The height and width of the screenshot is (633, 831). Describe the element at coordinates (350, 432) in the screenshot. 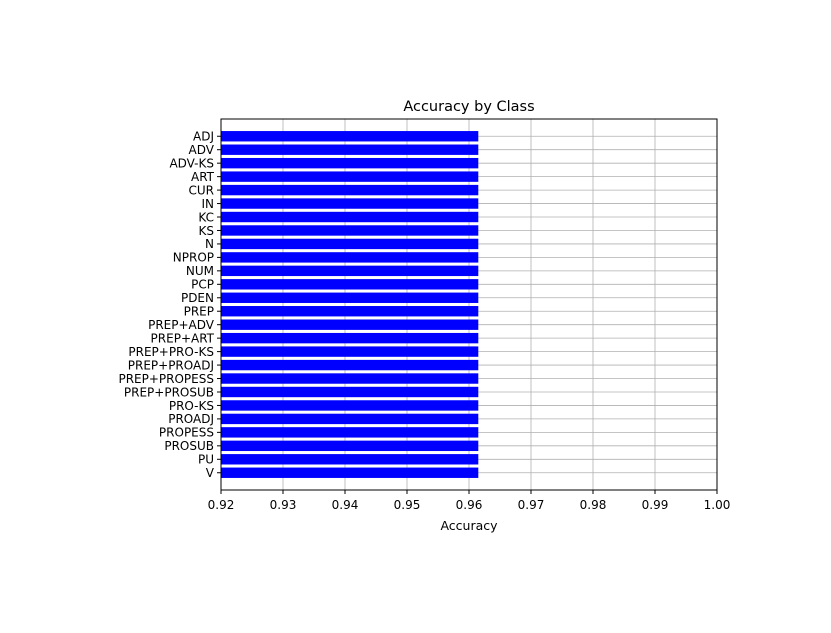

I see `bar-propess` at that location.